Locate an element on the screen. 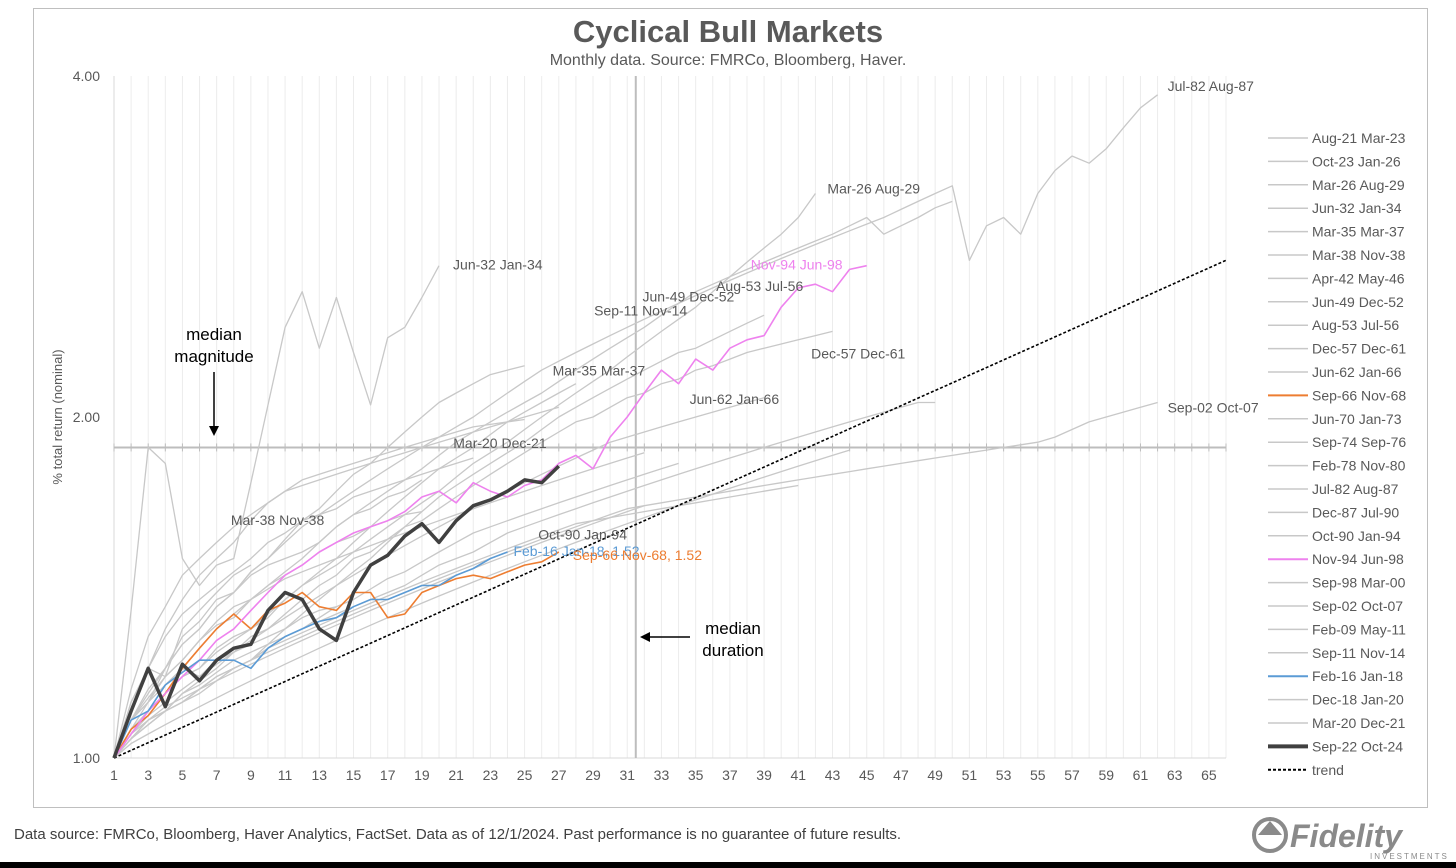  legend-label: Aug-21 Mar-23 is located at coordinates (1359, 138).